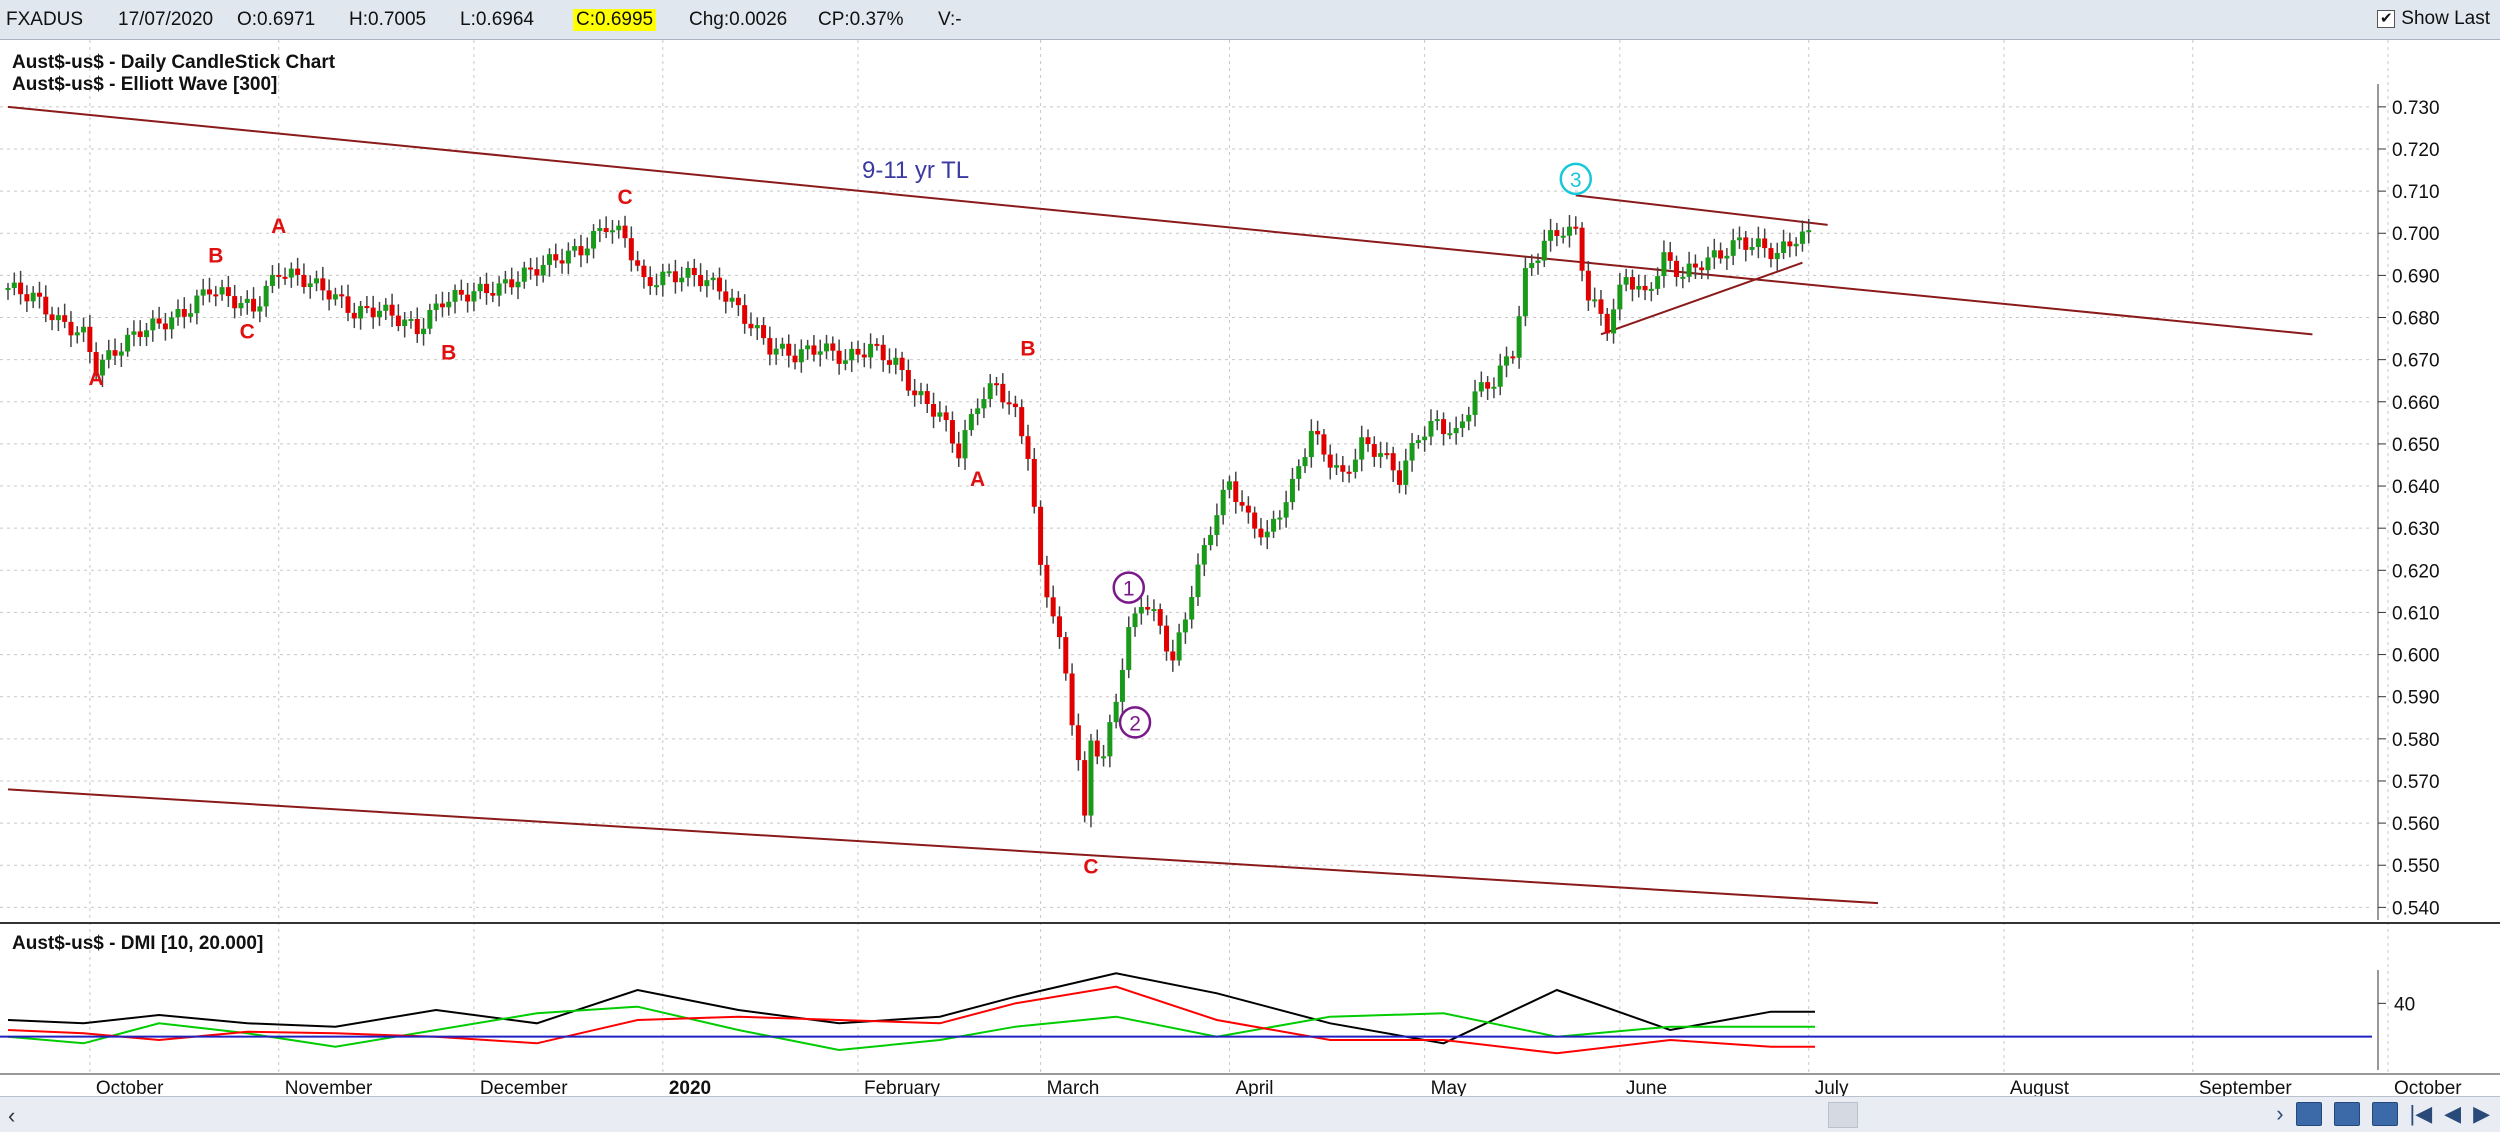 The image size is (2500, 1132). Describe the element at coordinates (2433, 19) in the screenshot. I see `show-last-toggle: ✔ Show Last` at that location.